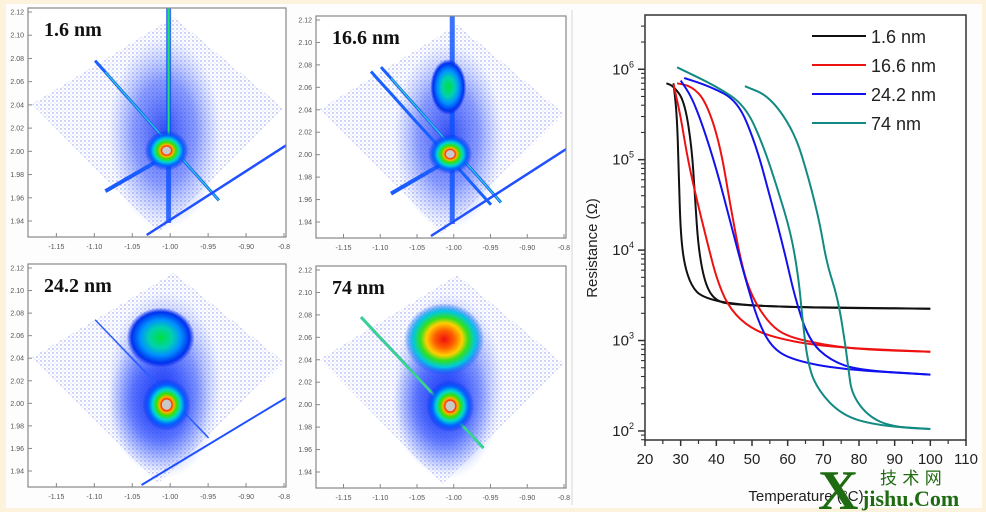 Image resolution: width=986 pixels, height=512 pixels. I want to click on y-tick-label: 10⁶, so click(623, 68).